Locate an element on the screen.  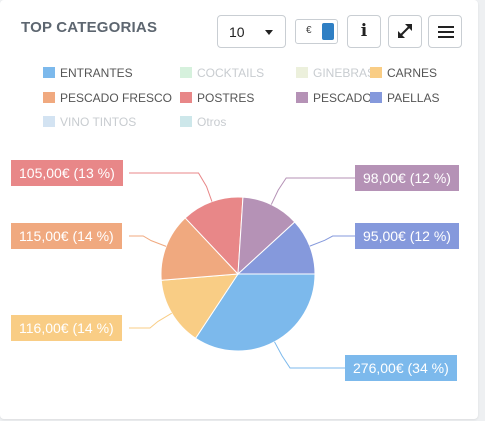
page-size-select: 10 is located at coordinates (251, 31).